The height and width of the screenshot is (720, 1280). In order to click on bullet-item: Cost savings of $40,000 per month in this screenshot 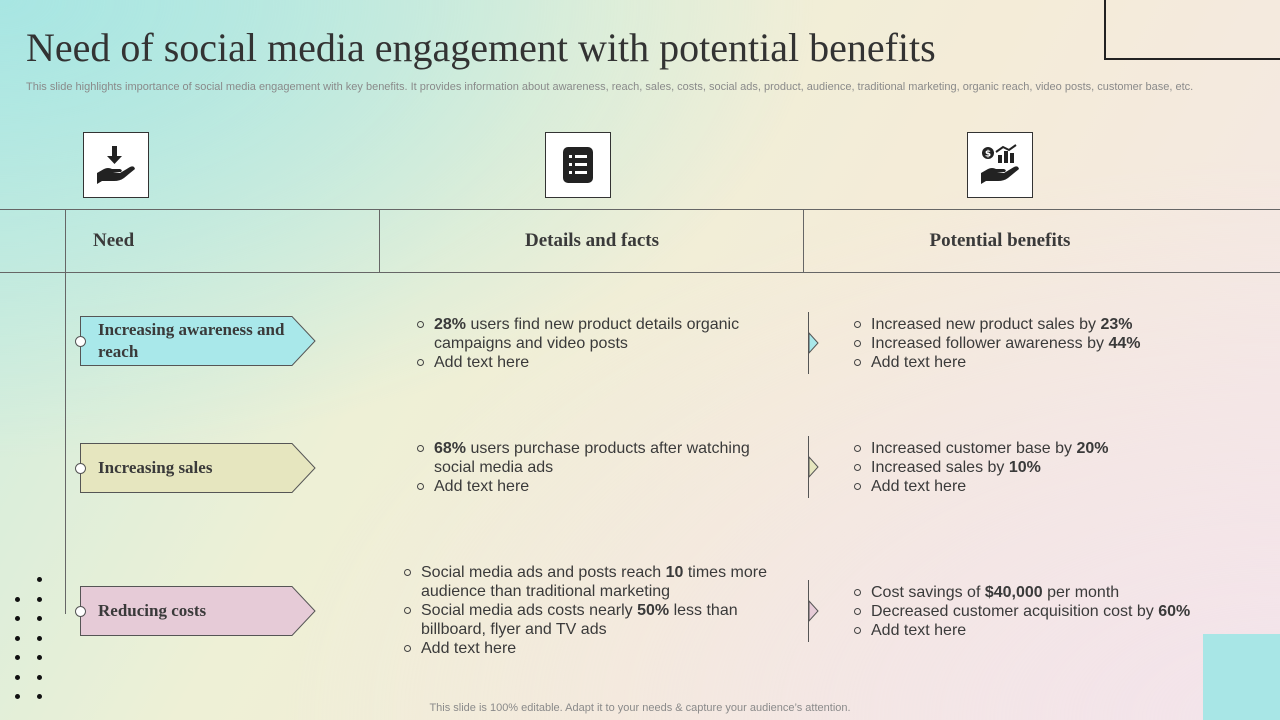, I will do `click(1043, 592)`.